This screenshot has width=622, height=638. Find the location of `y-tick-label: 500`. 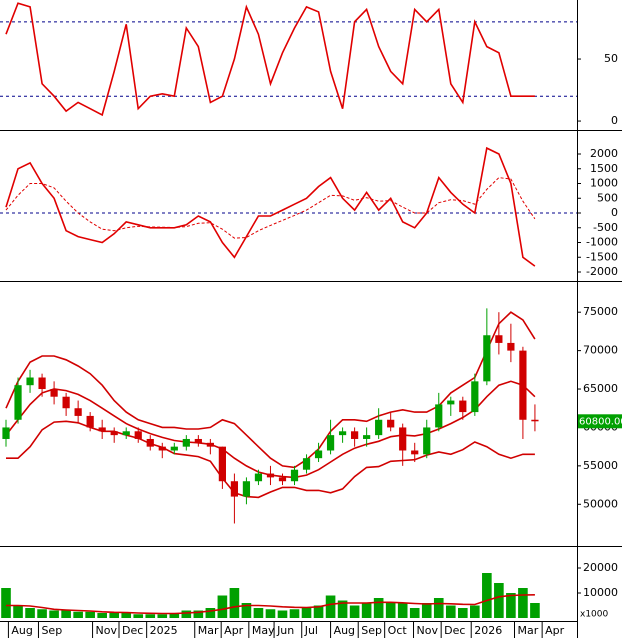

y-tick-label: 500 is located at coordinates (607, 197).